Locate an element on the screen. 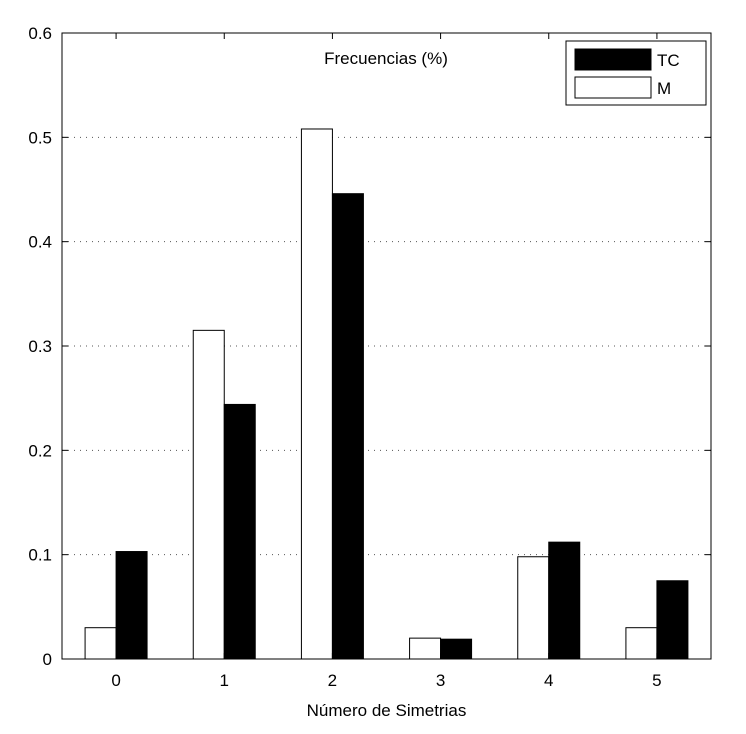 The height and width of the screenshot is (734, 746). y-tick-label: 0 is located at coordinates (47, 659).